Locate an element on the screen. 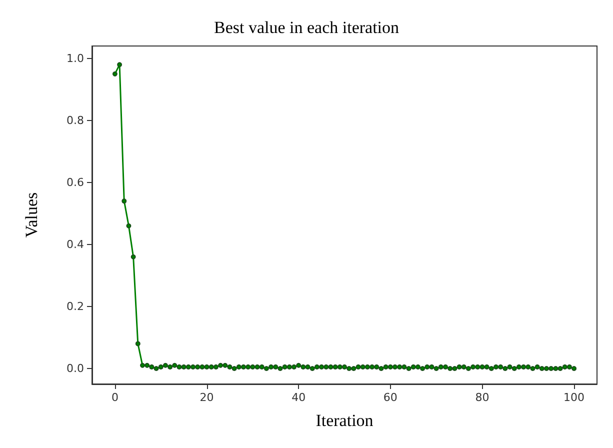  y-tick-label: 0.4 is located at coordinates (75, 244).